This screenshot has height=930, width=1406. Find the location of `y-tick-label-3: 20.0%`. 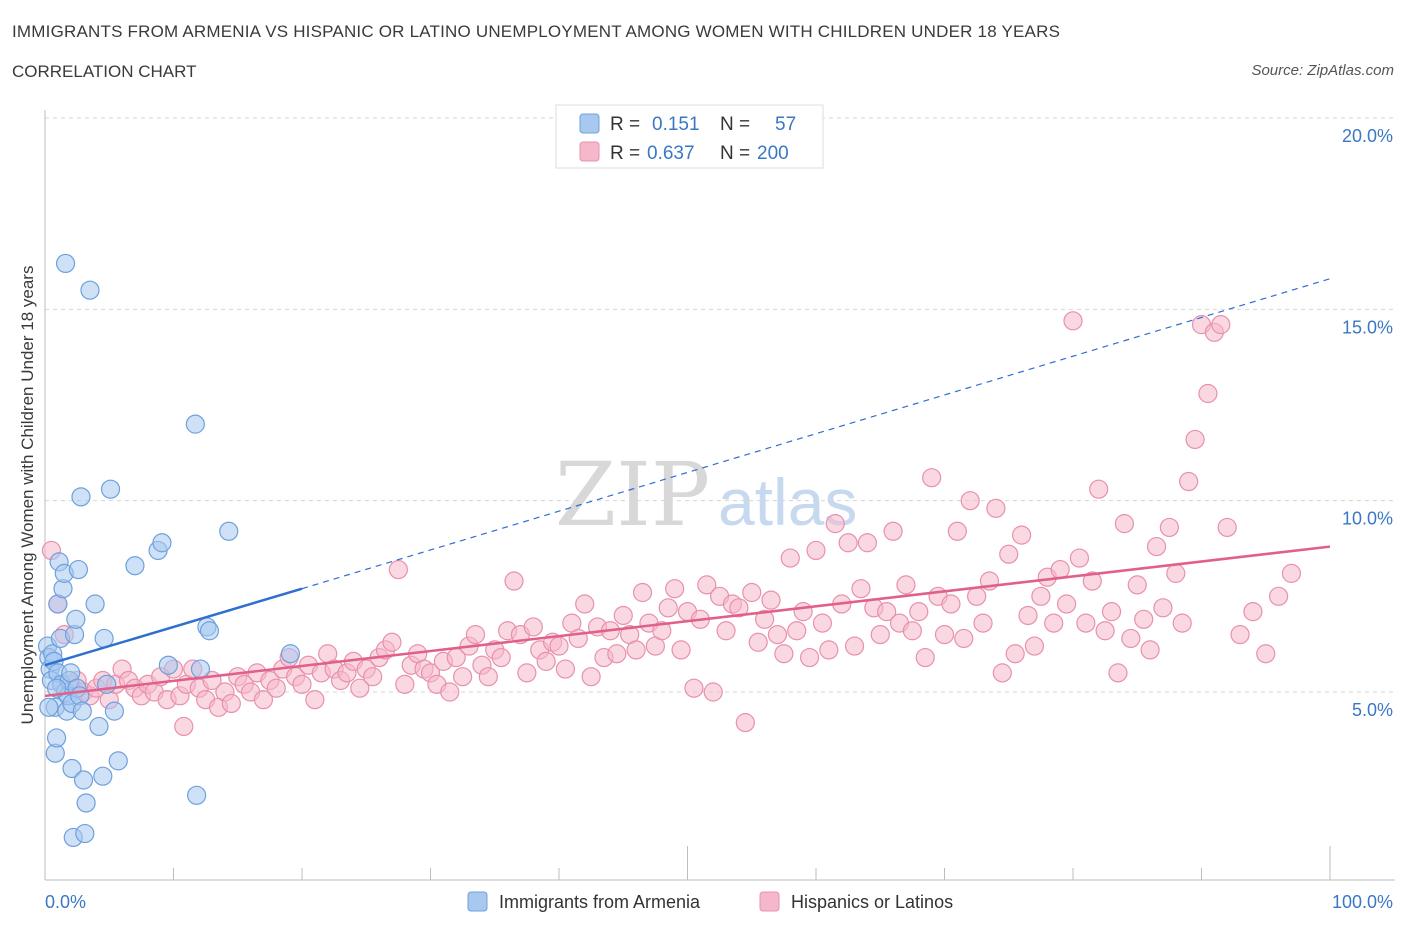

y-tick-label-3: 20.0% is located at coordinates (1367, 136).